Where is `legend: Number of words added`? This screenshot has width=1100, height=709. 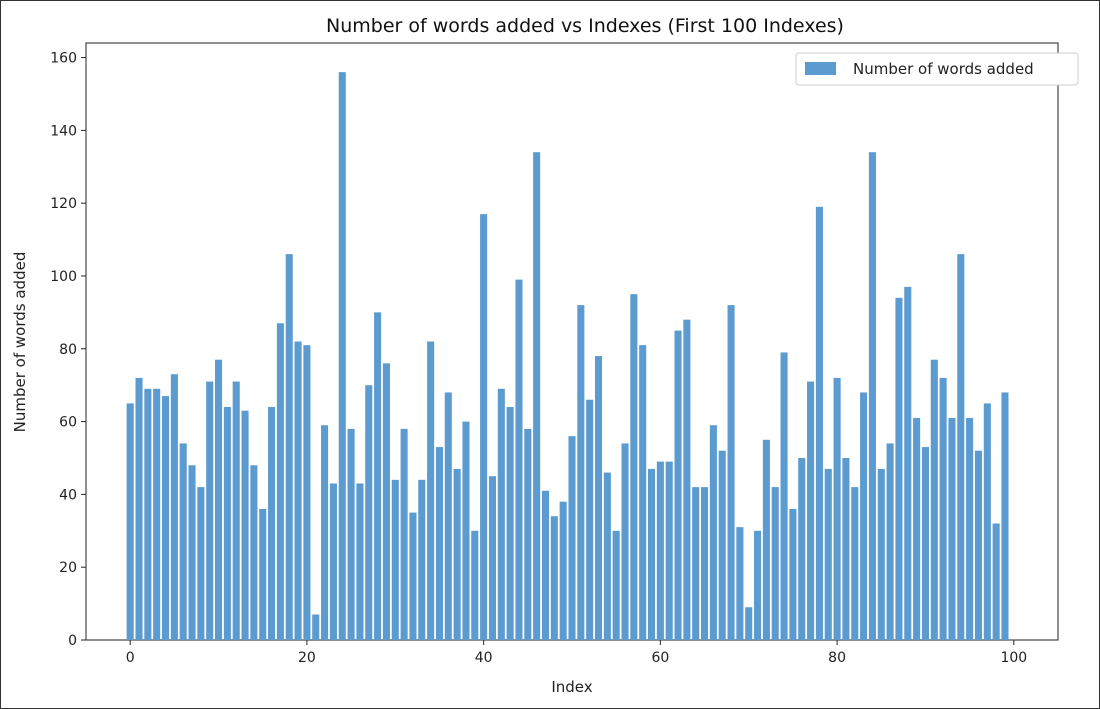 legend: Number of words added is located at coordinates (937, 69).